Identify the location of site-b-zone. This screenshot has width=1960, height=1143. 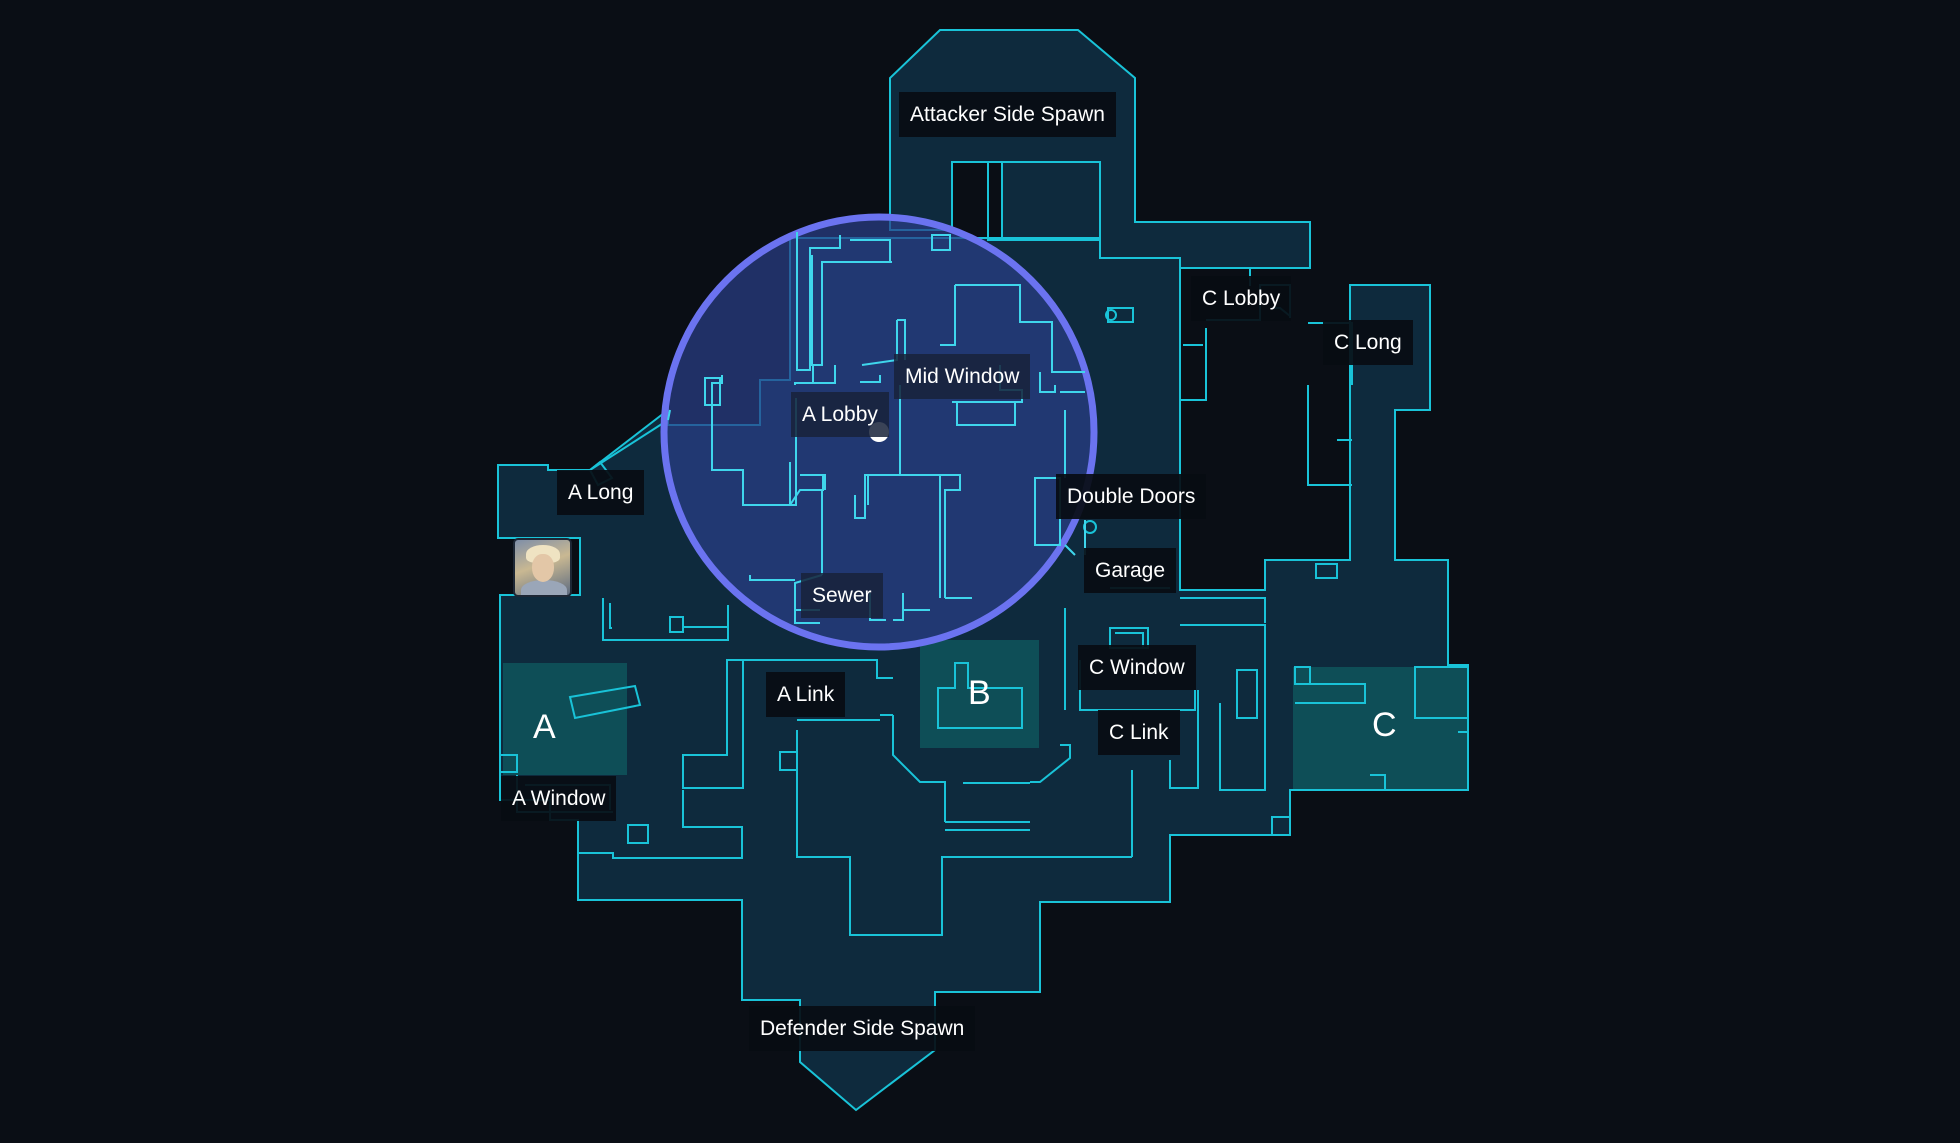
(979, 694).